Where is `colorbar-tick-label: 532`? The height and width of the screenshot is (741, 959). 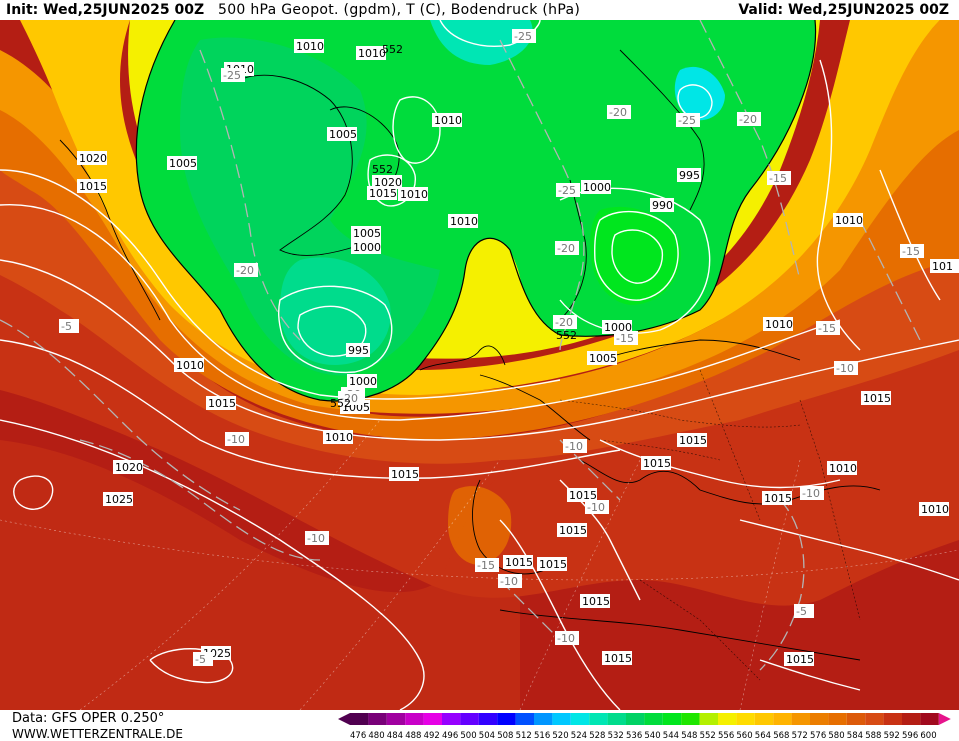
colorbar-tick-label: 532 is located at coordinates (616, 736).